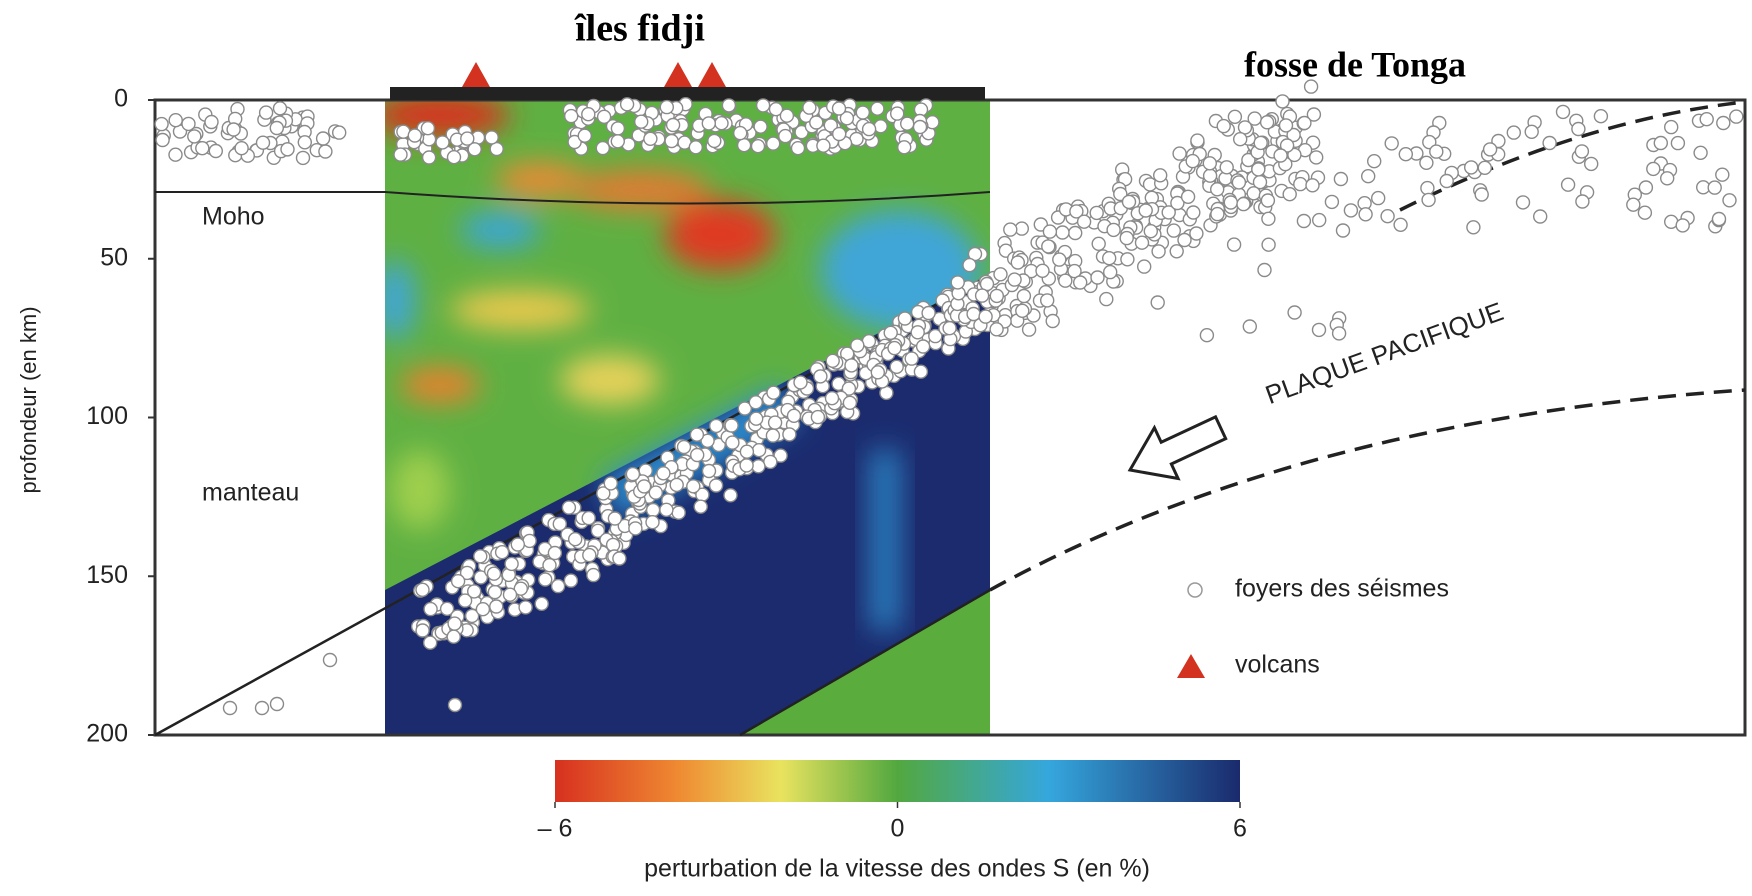 This screenshot has height=896, width=1752. Describe the element at coordinates (865, 662) in the screenshot. I see `slab-bottom` at that location.